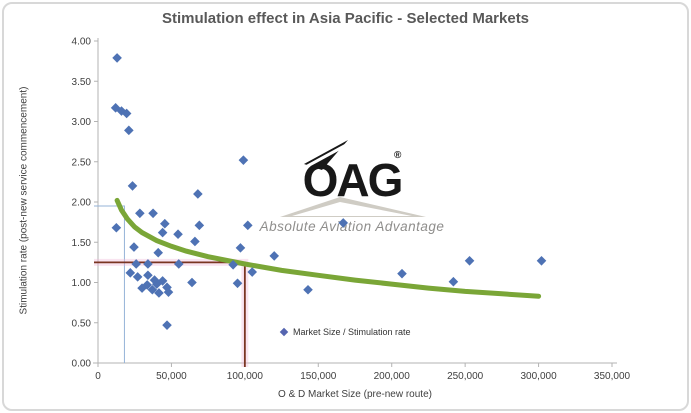 The width and height of the screenshot is (691, 413). What do you see at coordinates (171, 376) in the screenshot?
I see `x-tick-label: 50,000` at bounding box center [171, 376].